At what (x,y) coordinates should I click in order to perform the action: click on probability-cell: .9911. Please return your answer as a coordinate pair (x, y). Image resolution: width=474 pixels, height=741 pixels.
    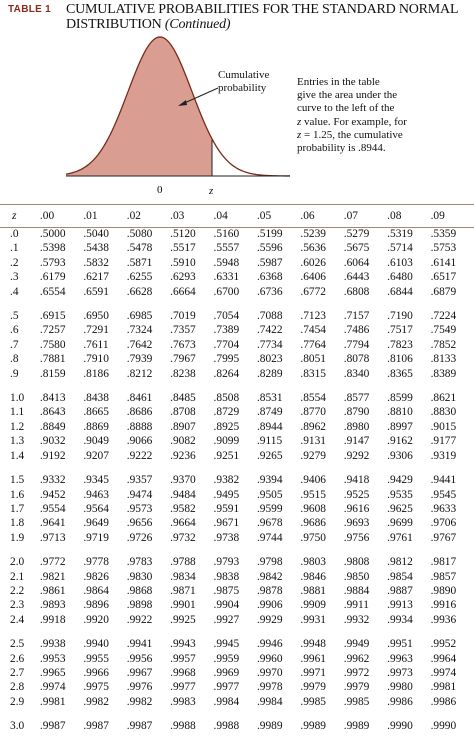
    Looking at the image, I should click on (356, 605).